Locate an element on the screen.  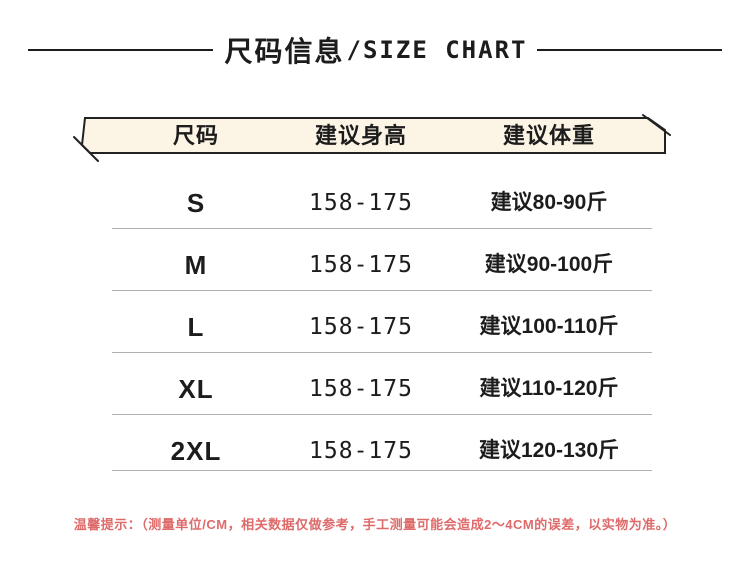
header-banner is located at coordinates (372, 138).